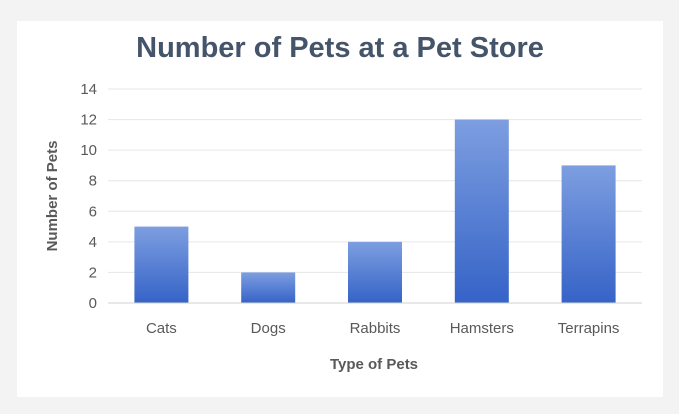  I want to click on bar-rabbits, so click(375, 272).